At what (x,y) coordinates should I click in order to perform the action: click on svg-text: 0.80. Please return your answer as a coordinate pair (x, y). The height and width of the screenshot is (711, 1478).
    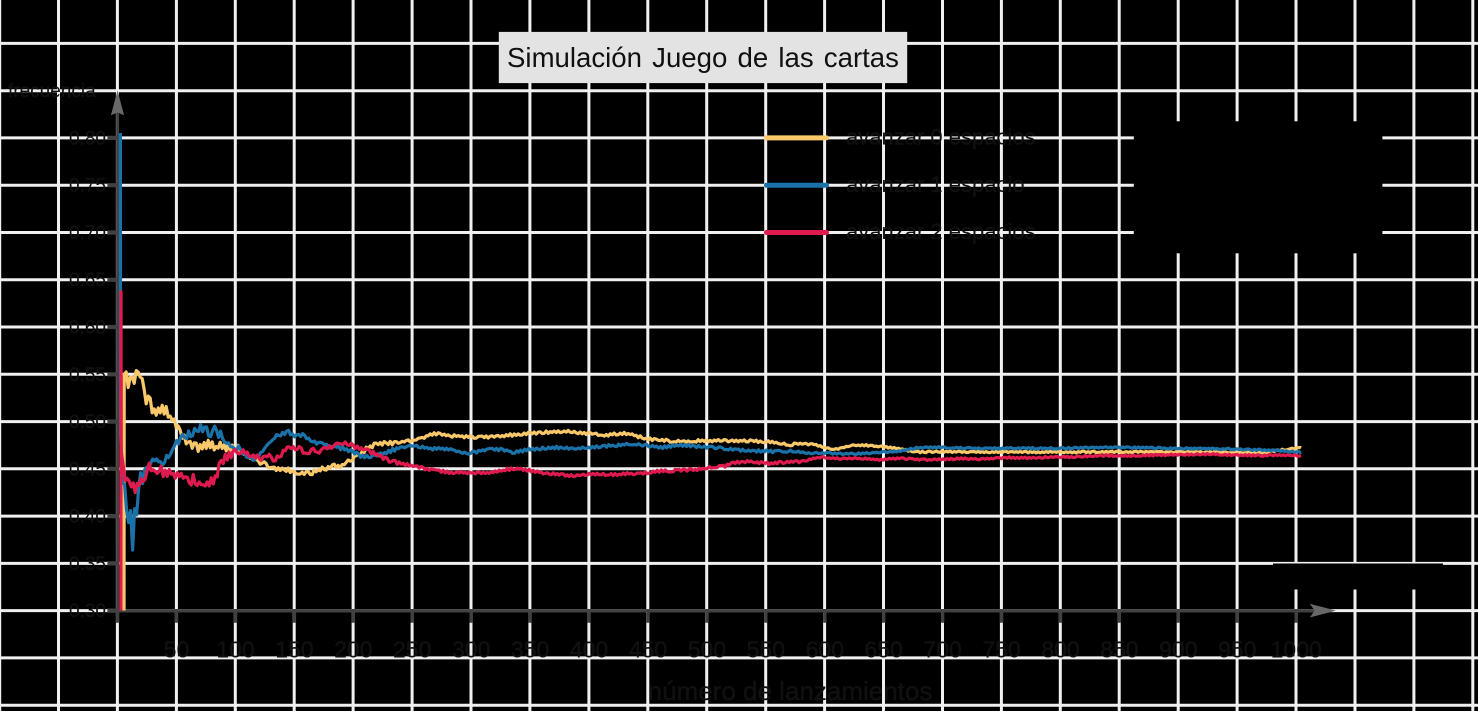
    Looking at the image, I should click on (87, 138).